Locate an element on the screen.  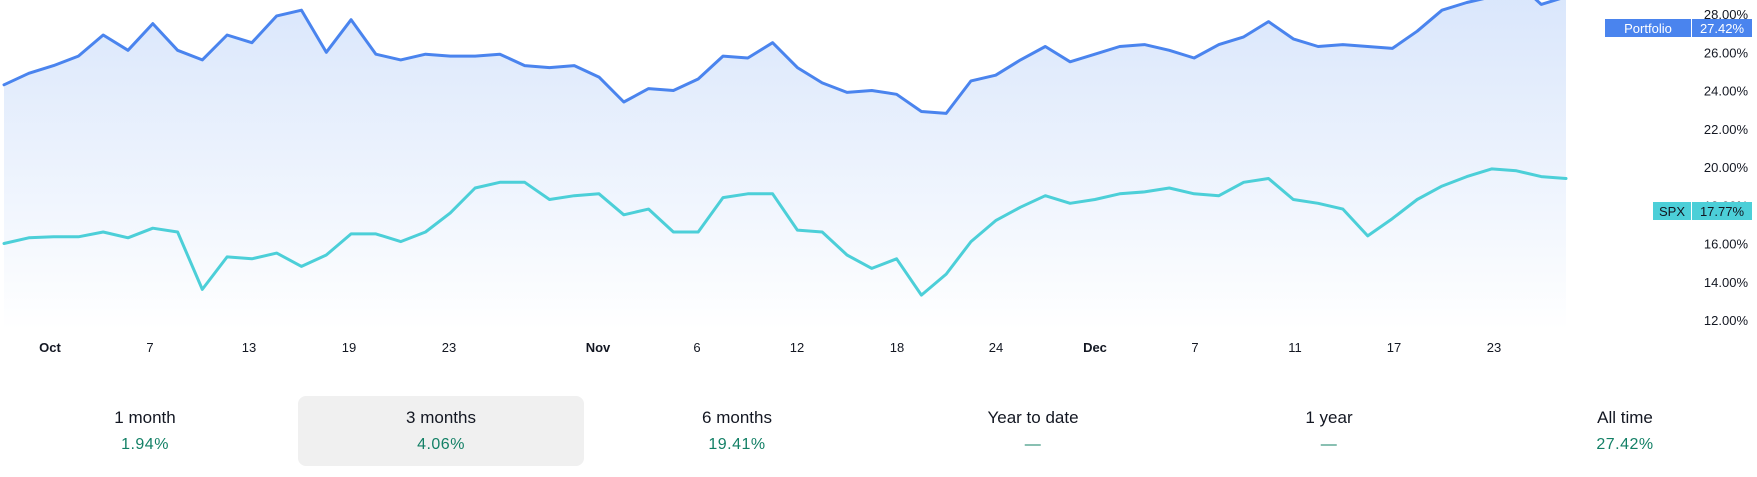
series-badges: Portfolio 27.42% SPX 17.77% is located at coordinates (1678, 119).